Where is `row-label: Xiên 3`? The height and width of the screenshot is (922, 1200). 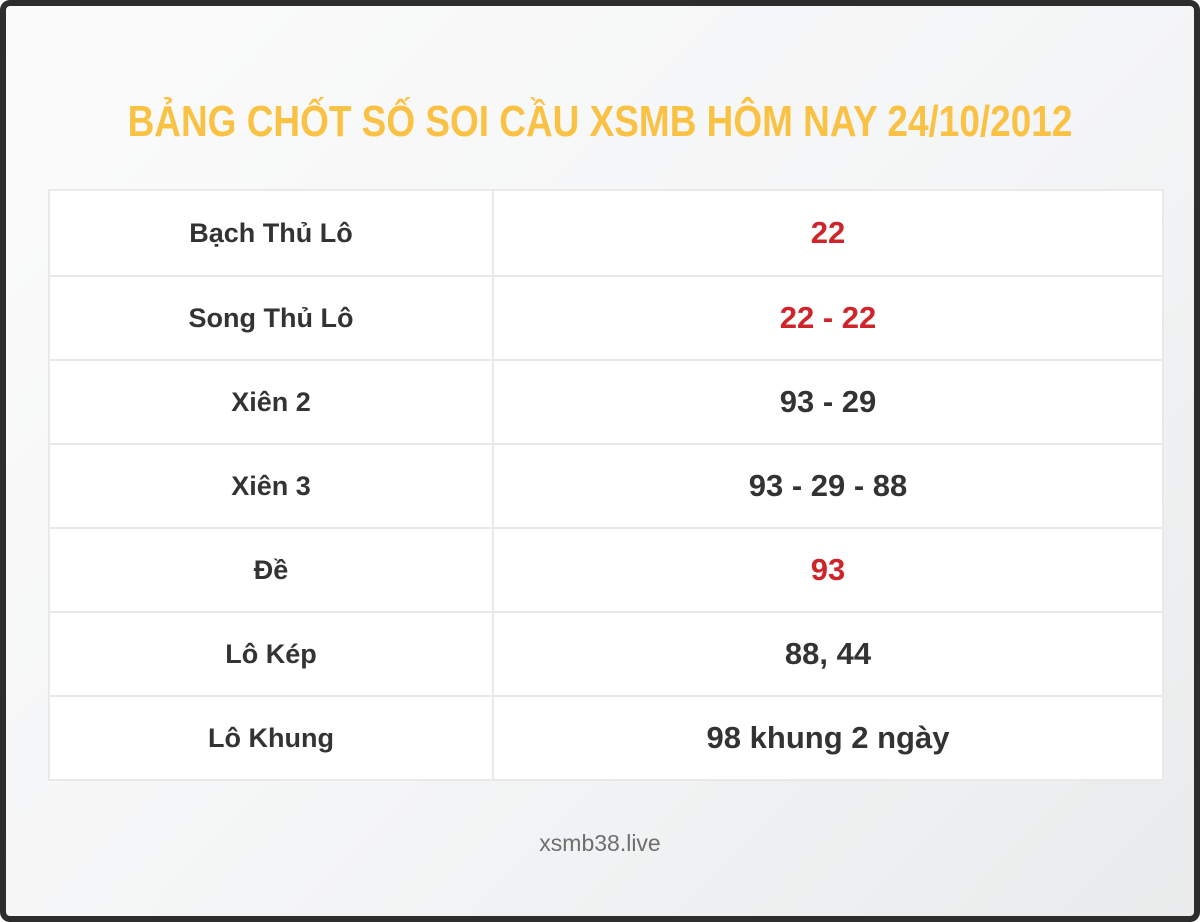
row-label: Xiên 3 is located at coordinates (272, 486).